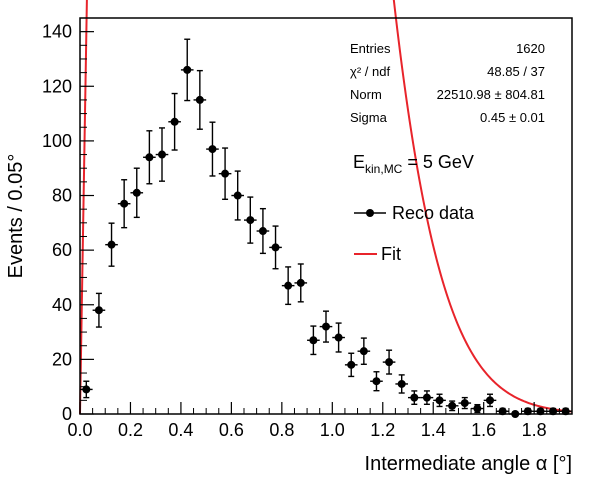 The height and width of the screenshot is (486, 610). Describe the element at coordinates (491, 94) in the screenshot. I see `stats-value: 22510.98 ± 804.81` at that location.